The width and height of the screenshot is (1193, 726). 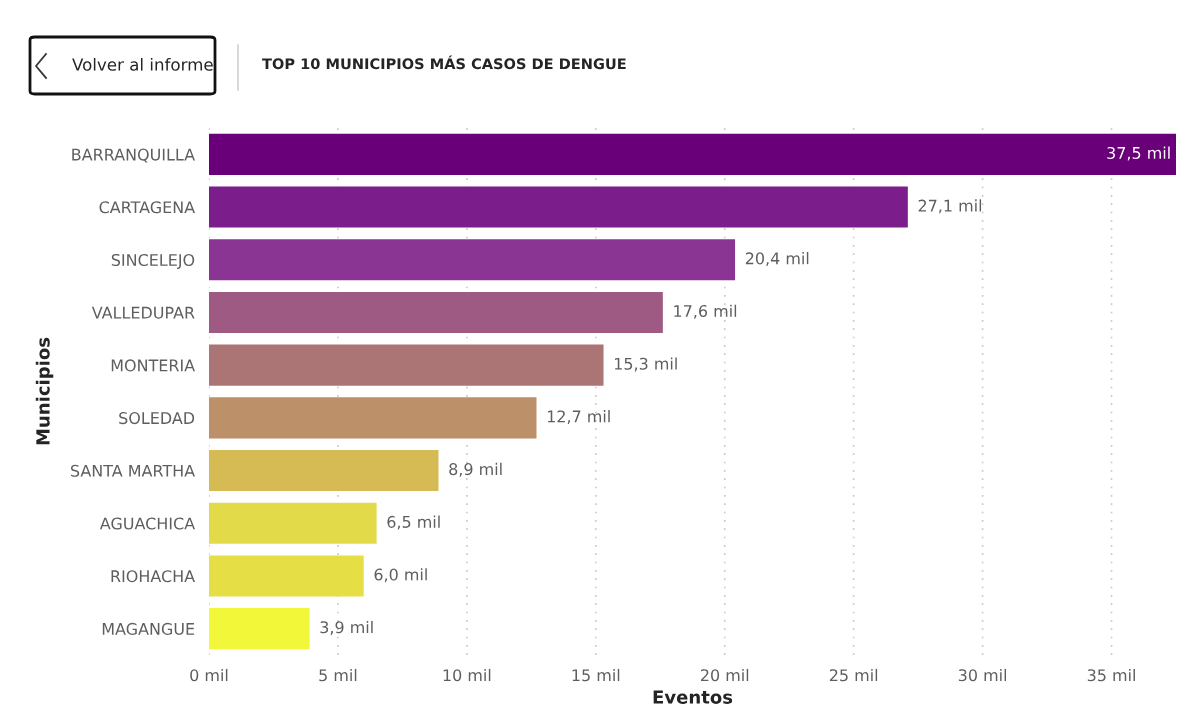 I want to click on y-tick-label: SINCELEJO, so click(x=153, y=261).